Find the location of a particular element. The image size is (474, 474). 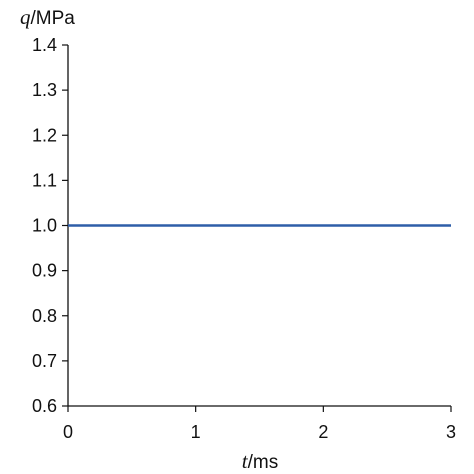

y-tick-label: 1.4 is located at coordinates (44, 45).